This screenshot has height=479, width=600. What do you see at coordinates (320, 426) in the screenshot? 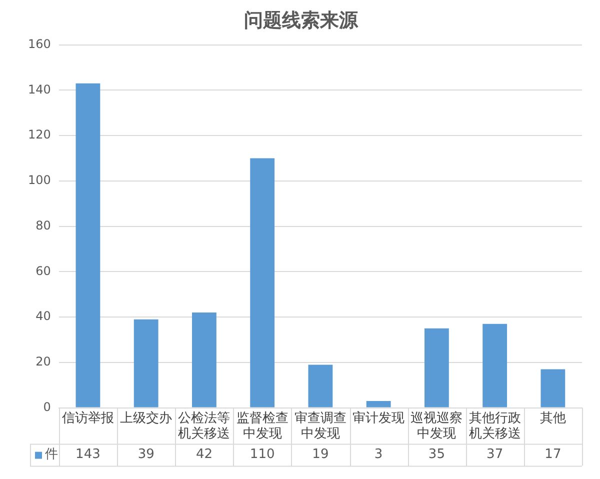
I see `x-tick-label: 审查调查中发现` at bounding box center [320, 426].